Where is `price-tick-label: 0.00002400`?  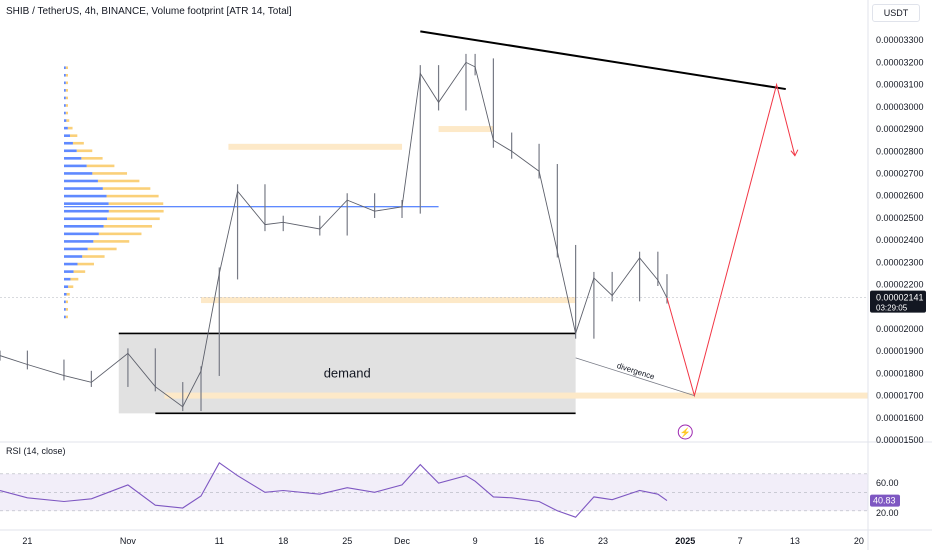
price-tick-label: 0.00002400 is located at coordinates (900, 240).